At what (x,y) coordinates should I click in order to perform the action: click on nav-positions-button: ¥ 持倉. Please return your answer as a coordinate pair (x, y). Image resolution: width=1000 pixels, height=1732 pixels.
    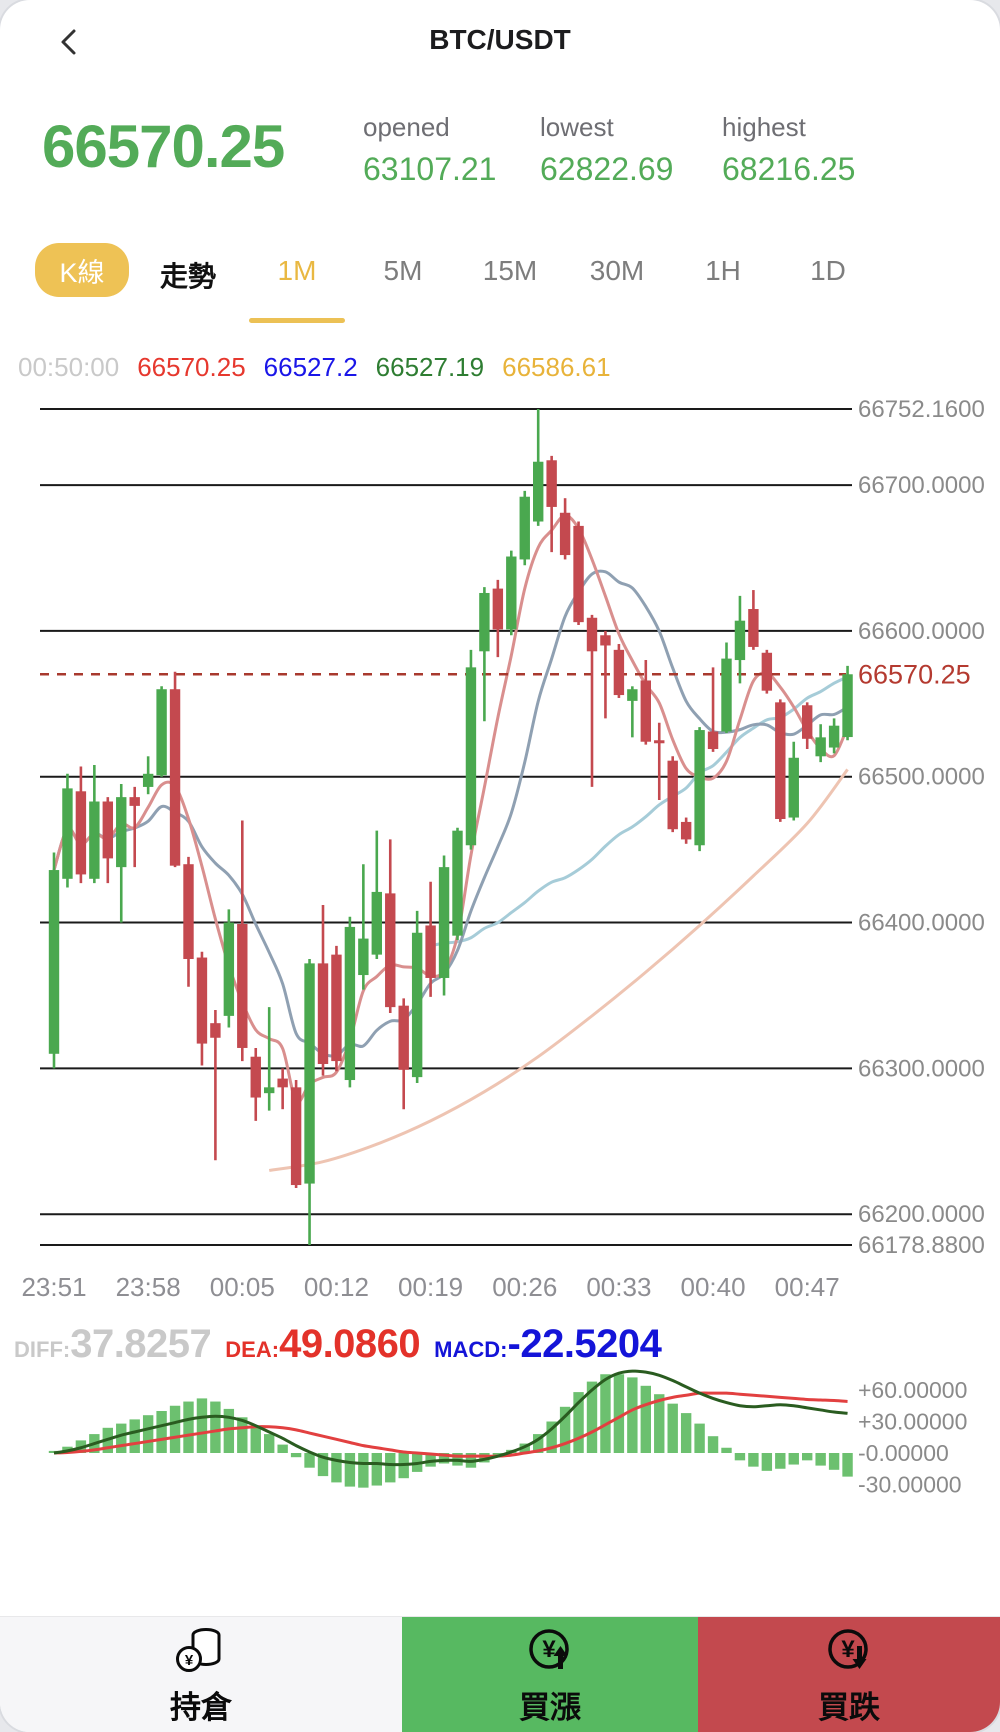
    Looking at the image, I should click on (201, 1674).